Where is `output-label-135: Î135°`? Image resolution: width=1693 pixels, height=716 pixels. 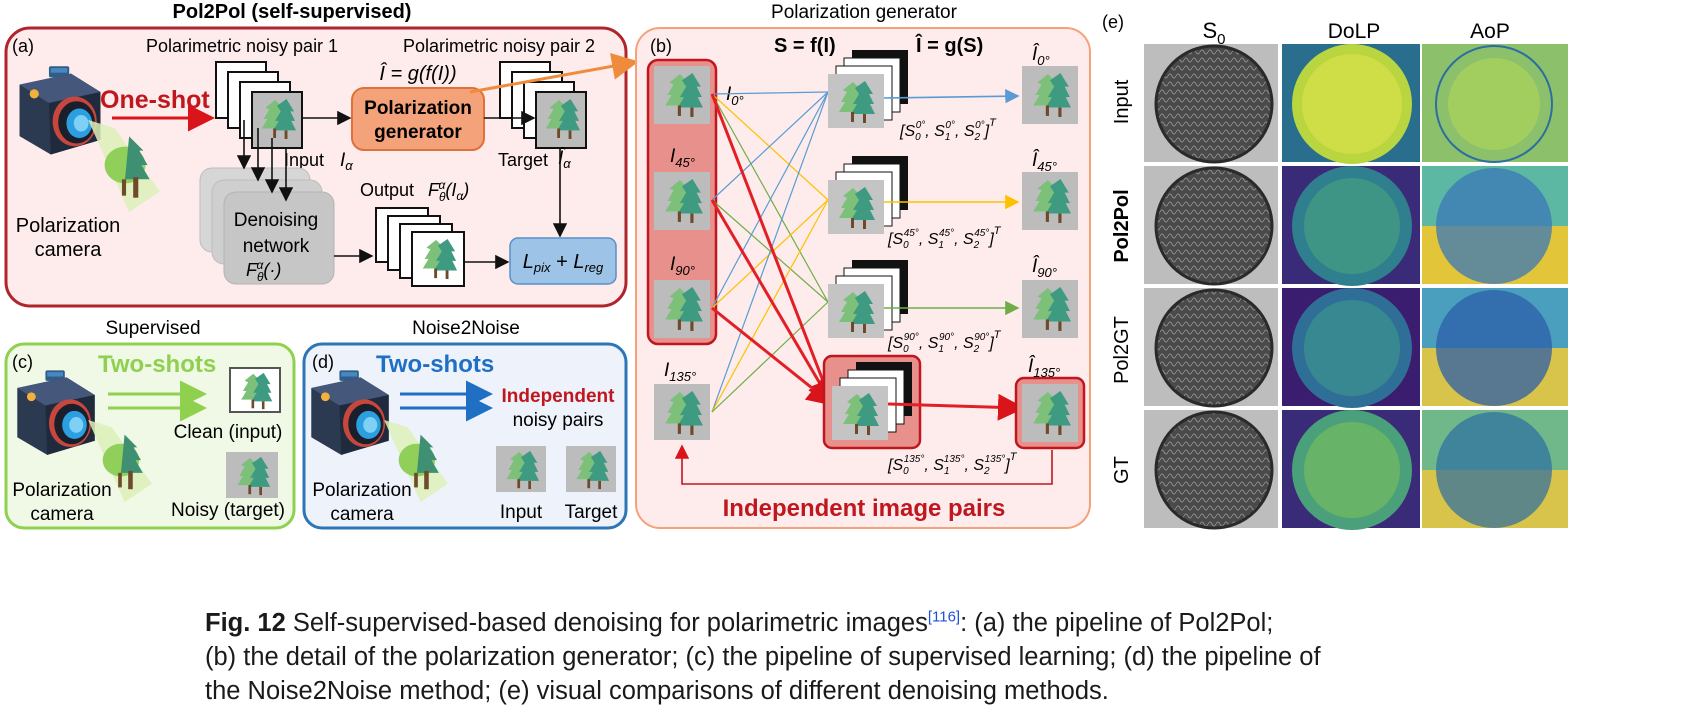 output-label-135: Î135° is located at coordinates (1044, 367).